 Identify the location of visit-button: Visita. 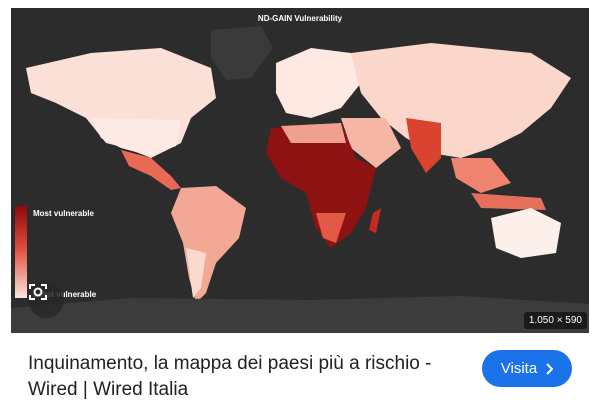
(527, 368).